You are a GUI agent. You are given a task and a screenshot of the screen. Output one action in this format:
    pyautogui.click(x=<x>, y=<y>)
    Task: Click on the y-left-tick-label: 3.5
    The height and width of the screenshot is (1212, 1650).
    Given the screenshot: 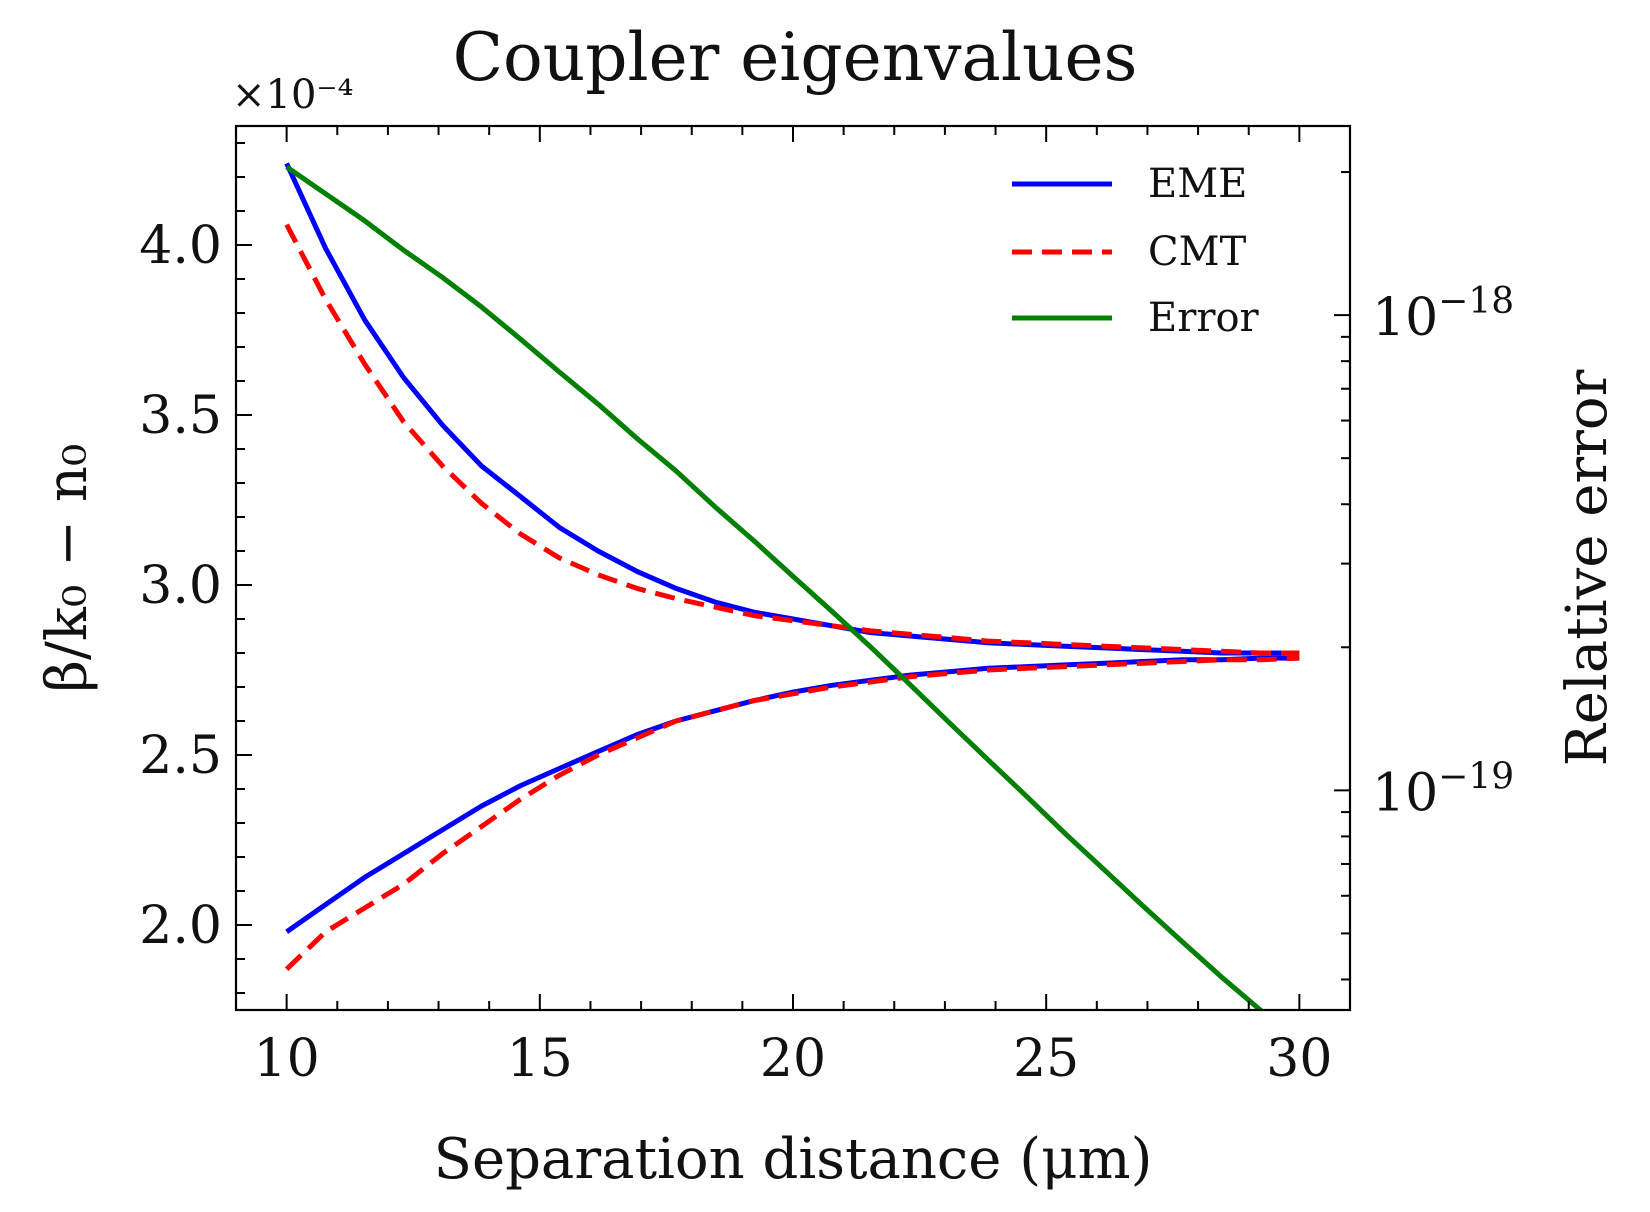 What is the action you would take?
    pyautogui.click(x=180, y=416)
    